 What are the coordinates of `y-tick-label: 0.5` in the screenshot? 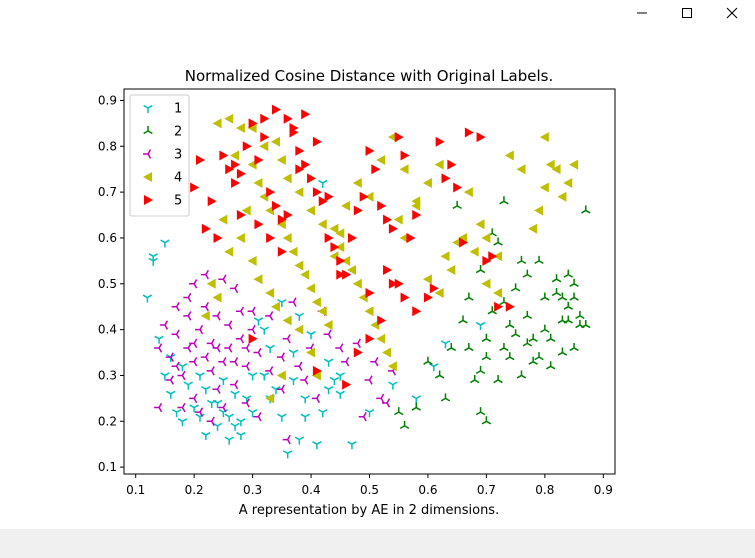 It's located at (107, 284).